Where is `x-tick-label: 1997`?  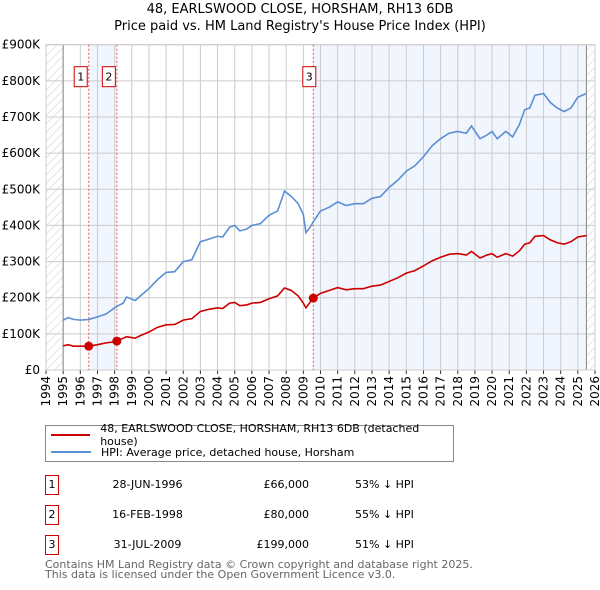
x-tick-label: 1997 is located at coordinates (97, 391).